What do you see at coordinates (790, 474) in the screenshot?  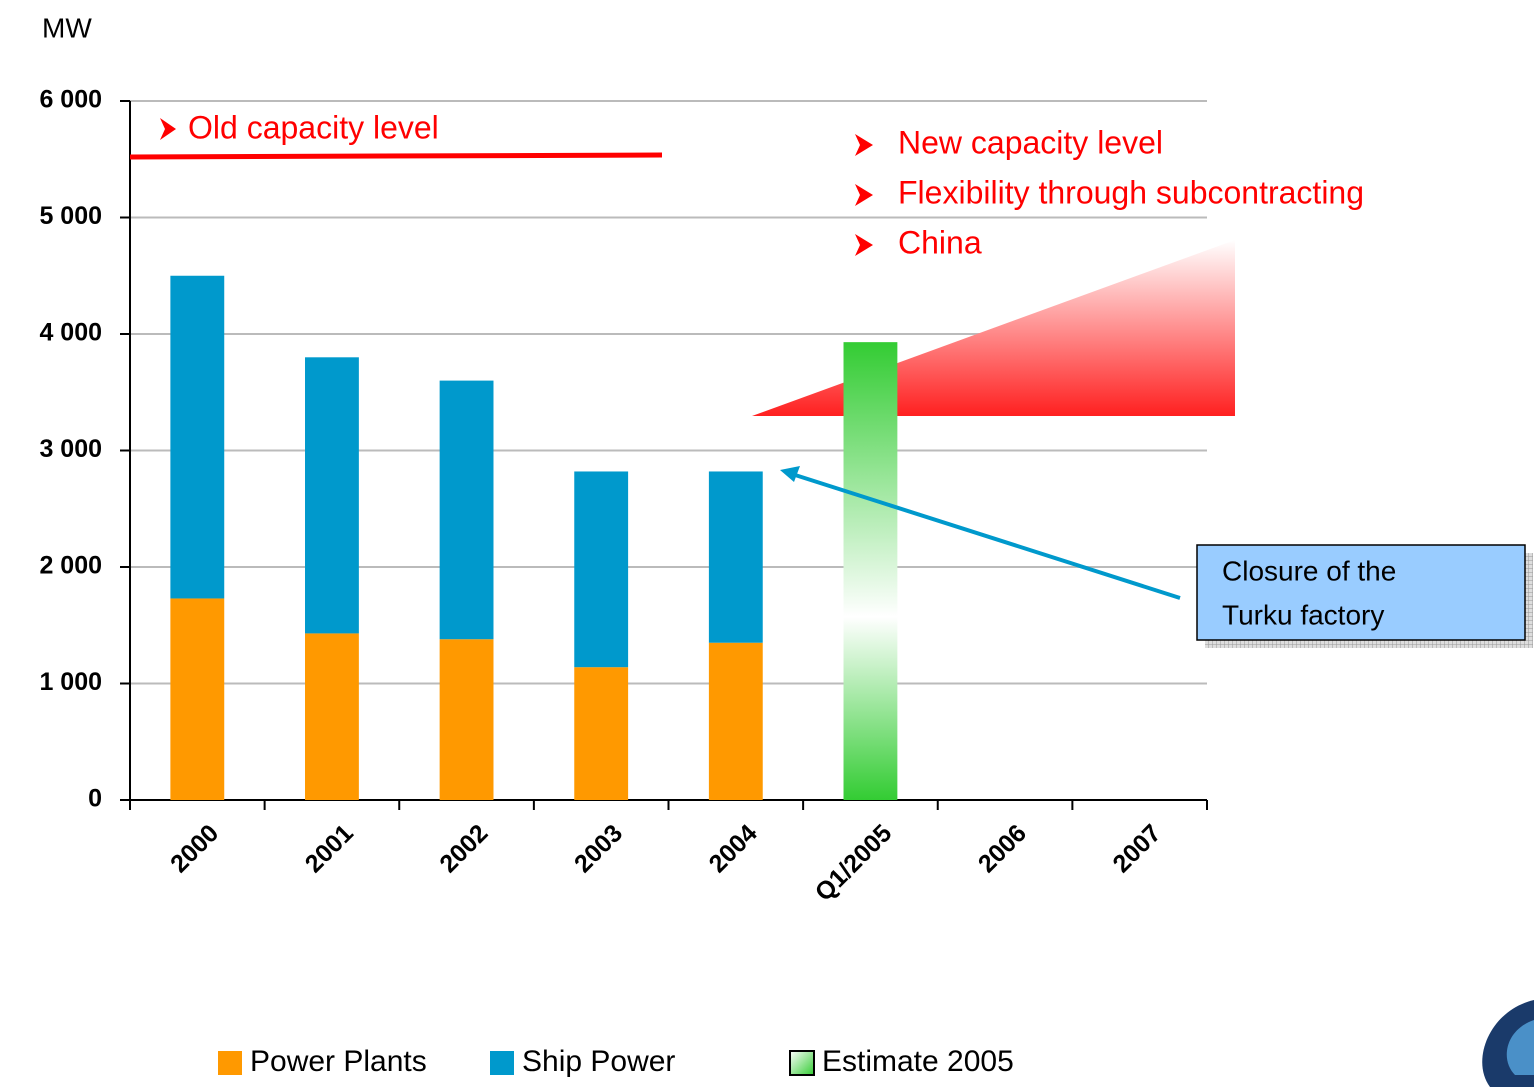 I see `arrowhead` at bounding box center [790, 474].